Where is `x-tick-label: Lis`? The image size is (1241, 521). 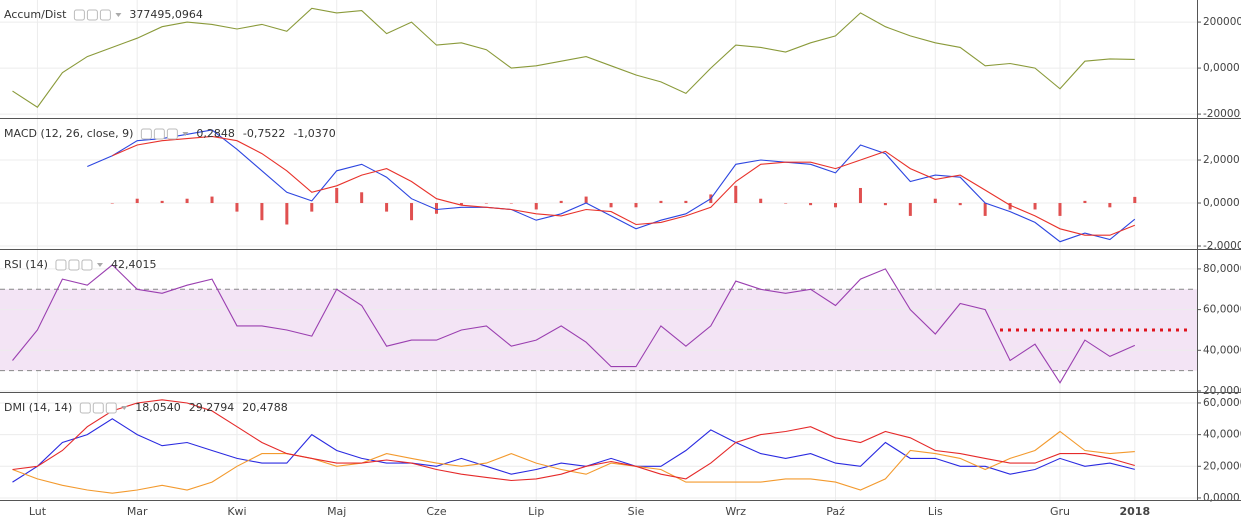 x-tick-label: Lis is located at coordinates (935, 511).